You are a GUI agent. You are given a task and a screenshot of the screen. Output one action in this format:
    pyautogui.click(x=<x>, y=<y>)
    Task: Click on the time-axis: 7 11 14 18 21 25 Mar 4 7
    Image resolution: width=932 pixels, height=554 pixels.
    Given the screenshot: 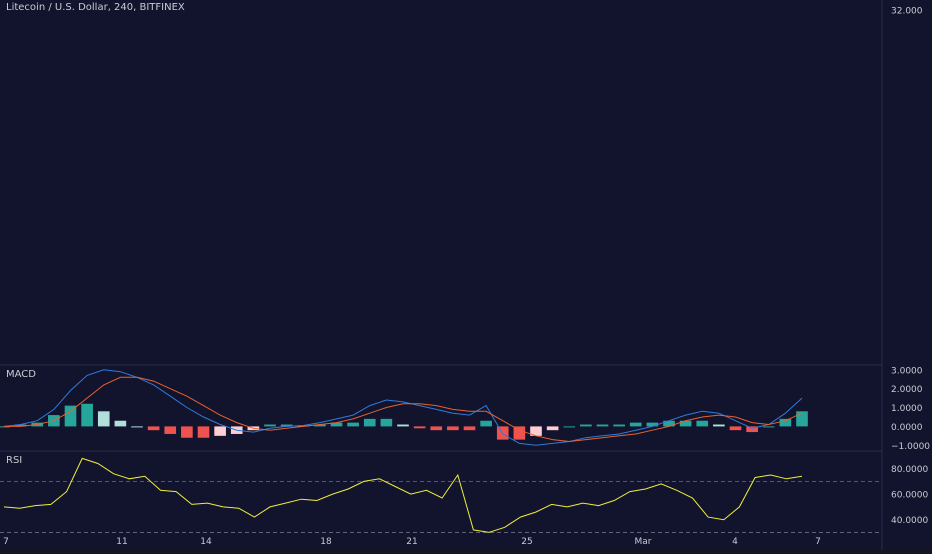 What is the action you would take?
    pyautogui.click(x=412, y=542)
    